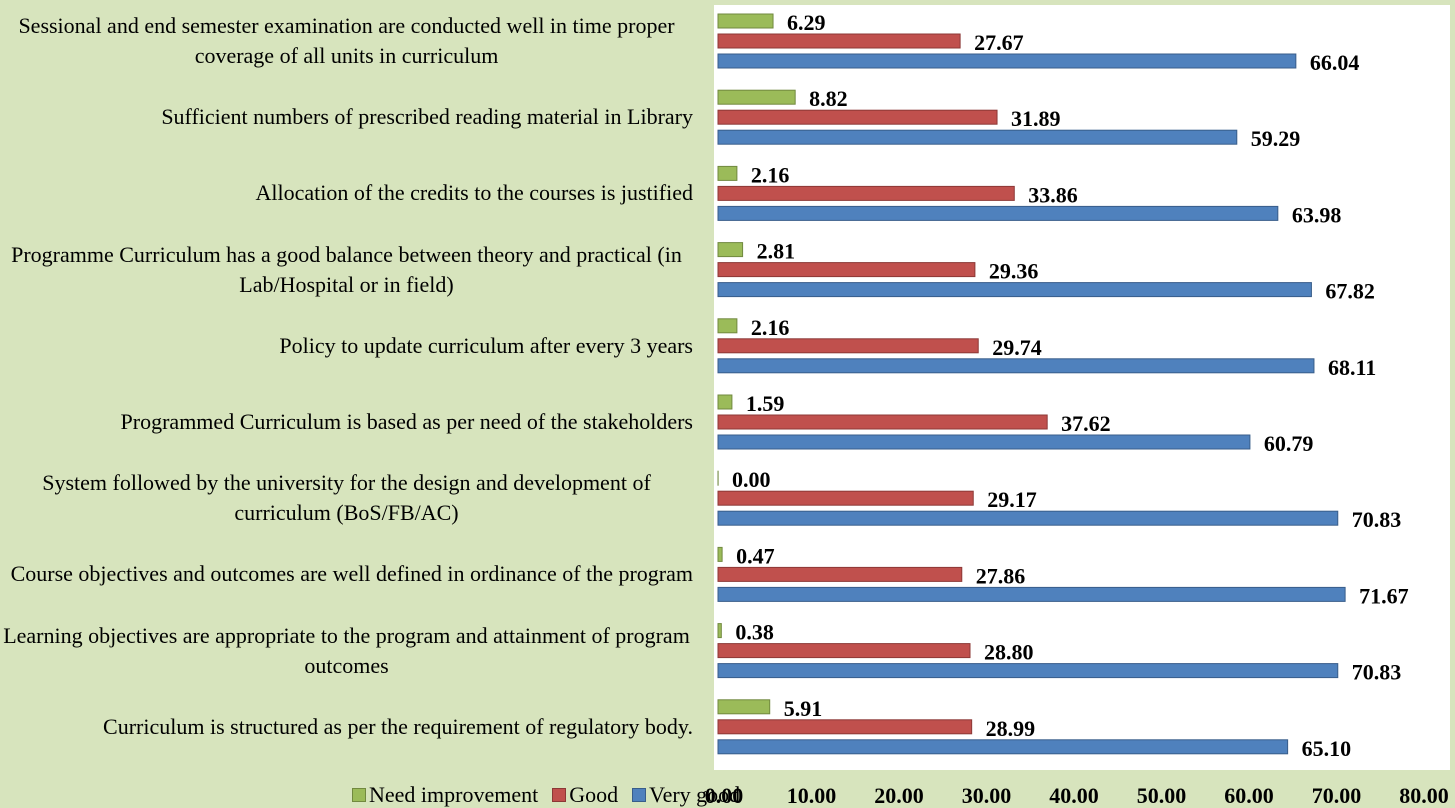 The image size is (1455, 808). Describe the element at coordinates (803, 708) in the screenshot. I see `value-label: 5.91` at that location.